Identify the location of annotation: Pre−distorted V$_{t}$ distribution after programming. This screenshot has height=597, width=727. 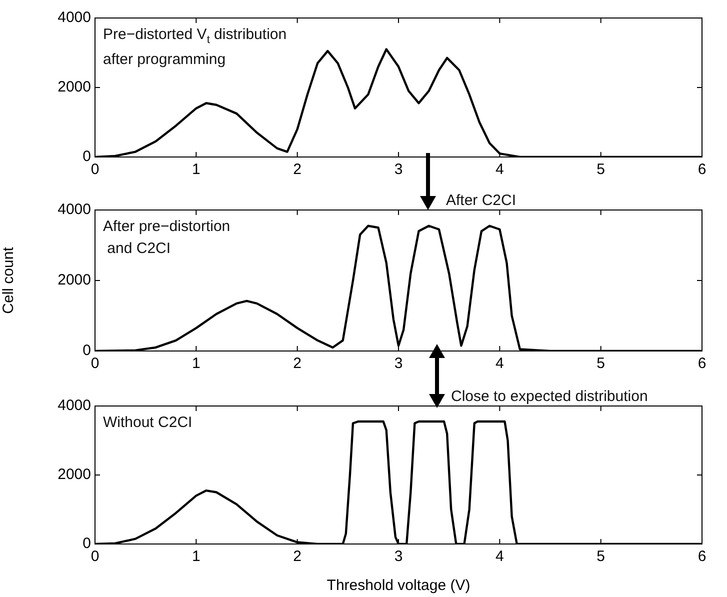
(195, 47).